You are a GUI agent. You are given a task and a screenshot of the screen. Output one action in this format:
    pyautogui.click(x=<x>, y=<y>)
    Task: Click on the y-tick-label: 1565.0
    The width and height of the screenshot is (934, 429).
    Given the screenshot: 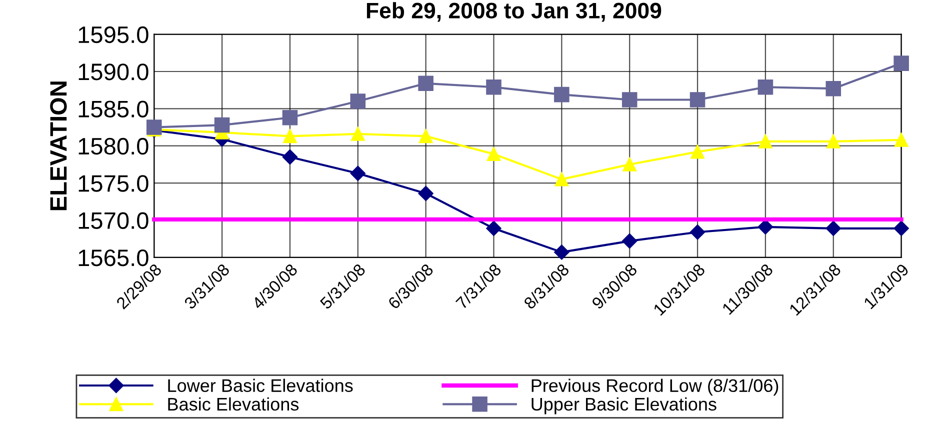 What is the action you would take?
    pyautogui.click(x=113, y=257)
    